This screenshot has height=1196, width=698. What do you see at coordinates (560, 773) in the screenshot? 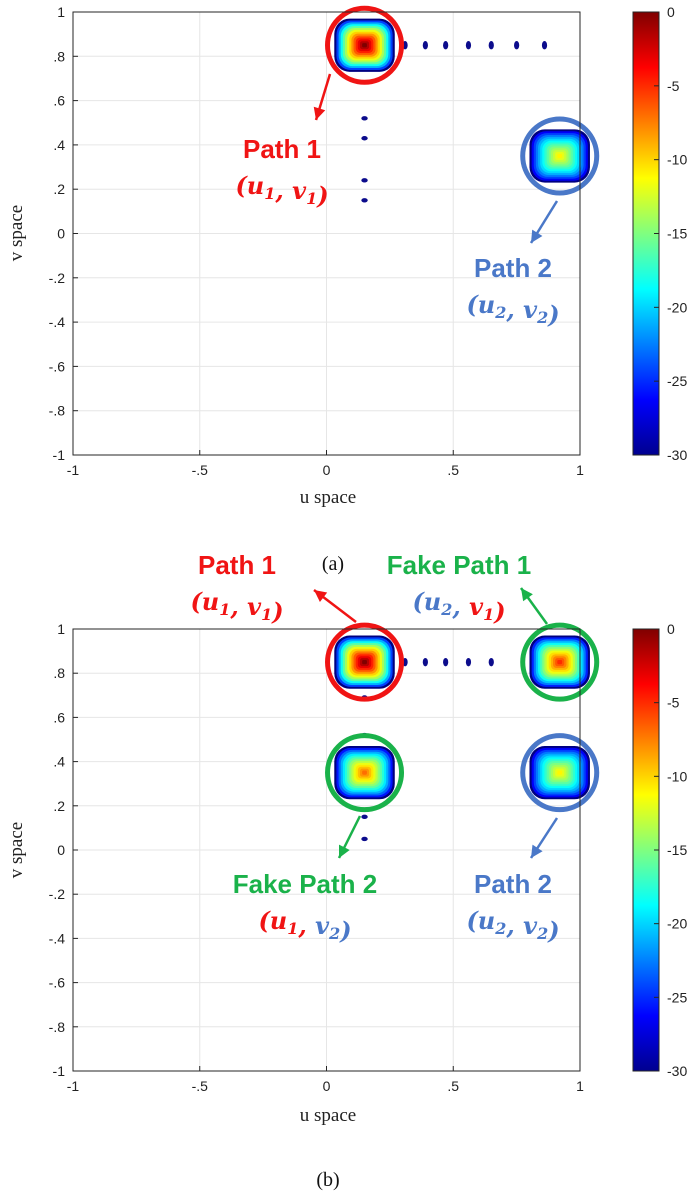
I see `panel-b-peak-3-highlight-circle` at bounding box center [560, 773].